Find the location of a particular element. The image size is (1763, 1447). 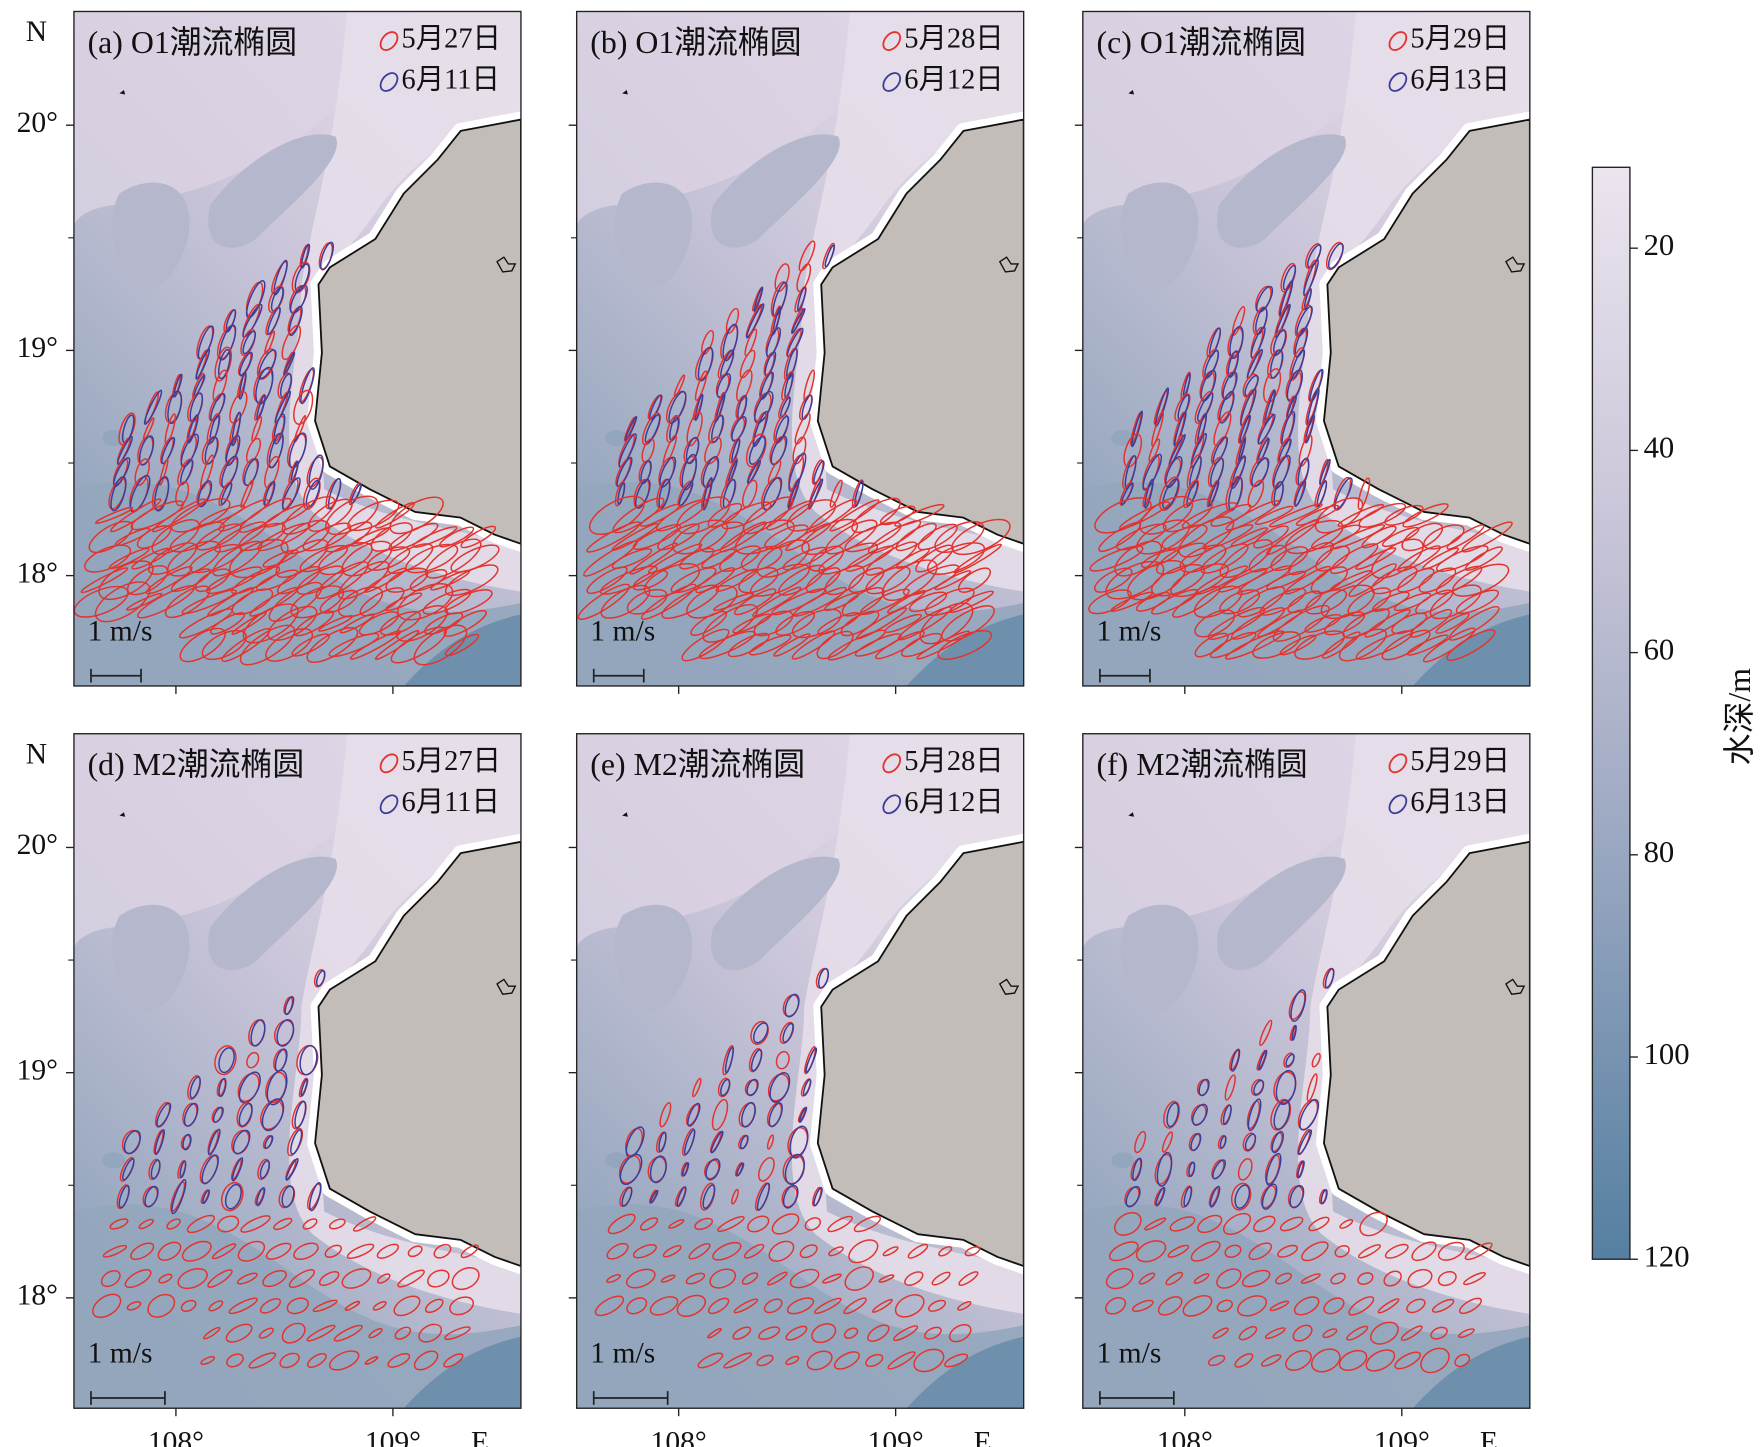

legend-label: 5月27日 is located at coordinates (451, 761).